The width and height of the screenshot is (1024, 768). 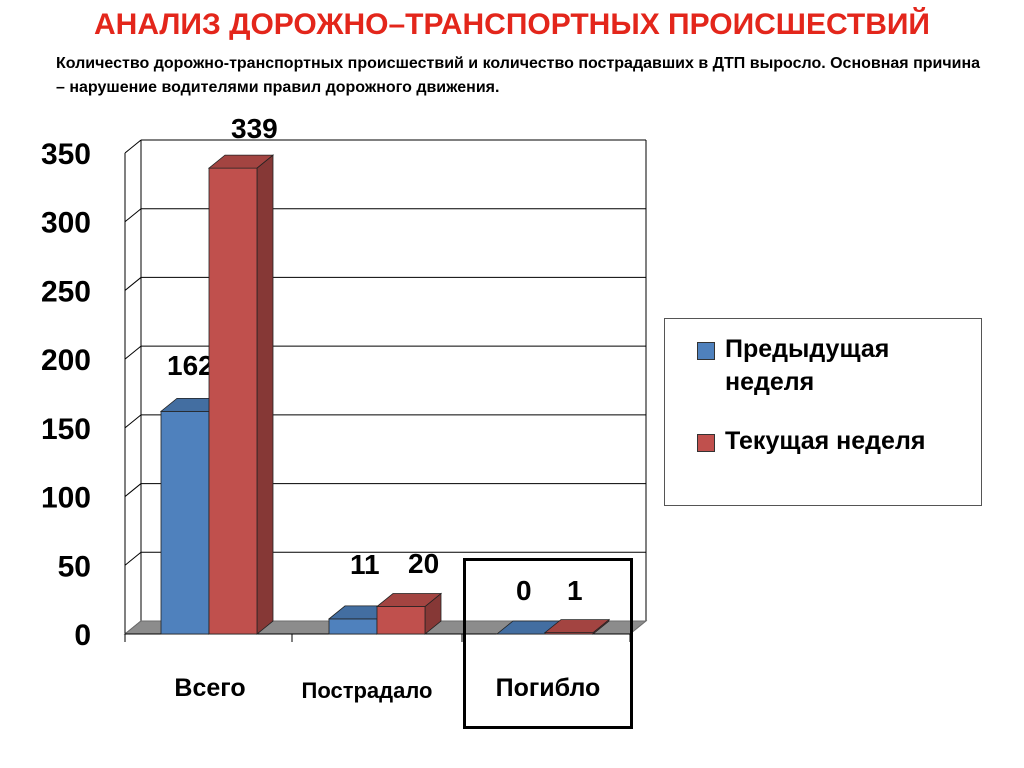 What do you see at coordinates (524, 590) in the screenshot?
I see `data-label-prev-killed: 0` at bounding box center [524, 590].